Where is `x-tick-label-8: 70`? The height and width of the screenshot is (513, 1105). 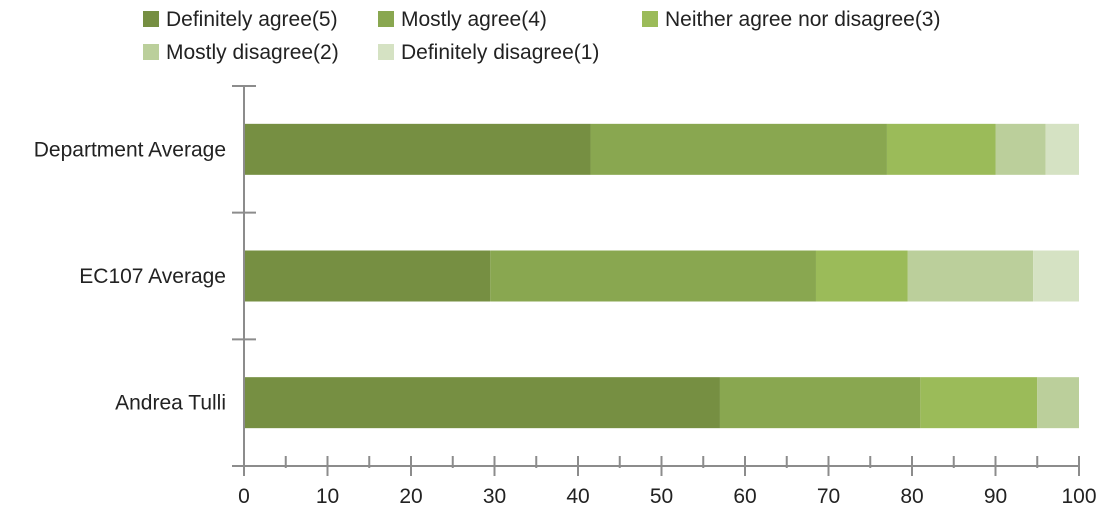
x-tick-label-8: 70 is located at coordinates (828, 496).